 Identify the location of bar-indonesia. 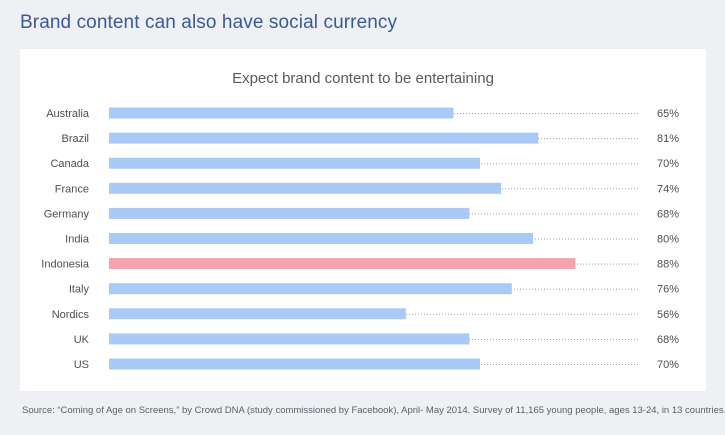
(342, 264).